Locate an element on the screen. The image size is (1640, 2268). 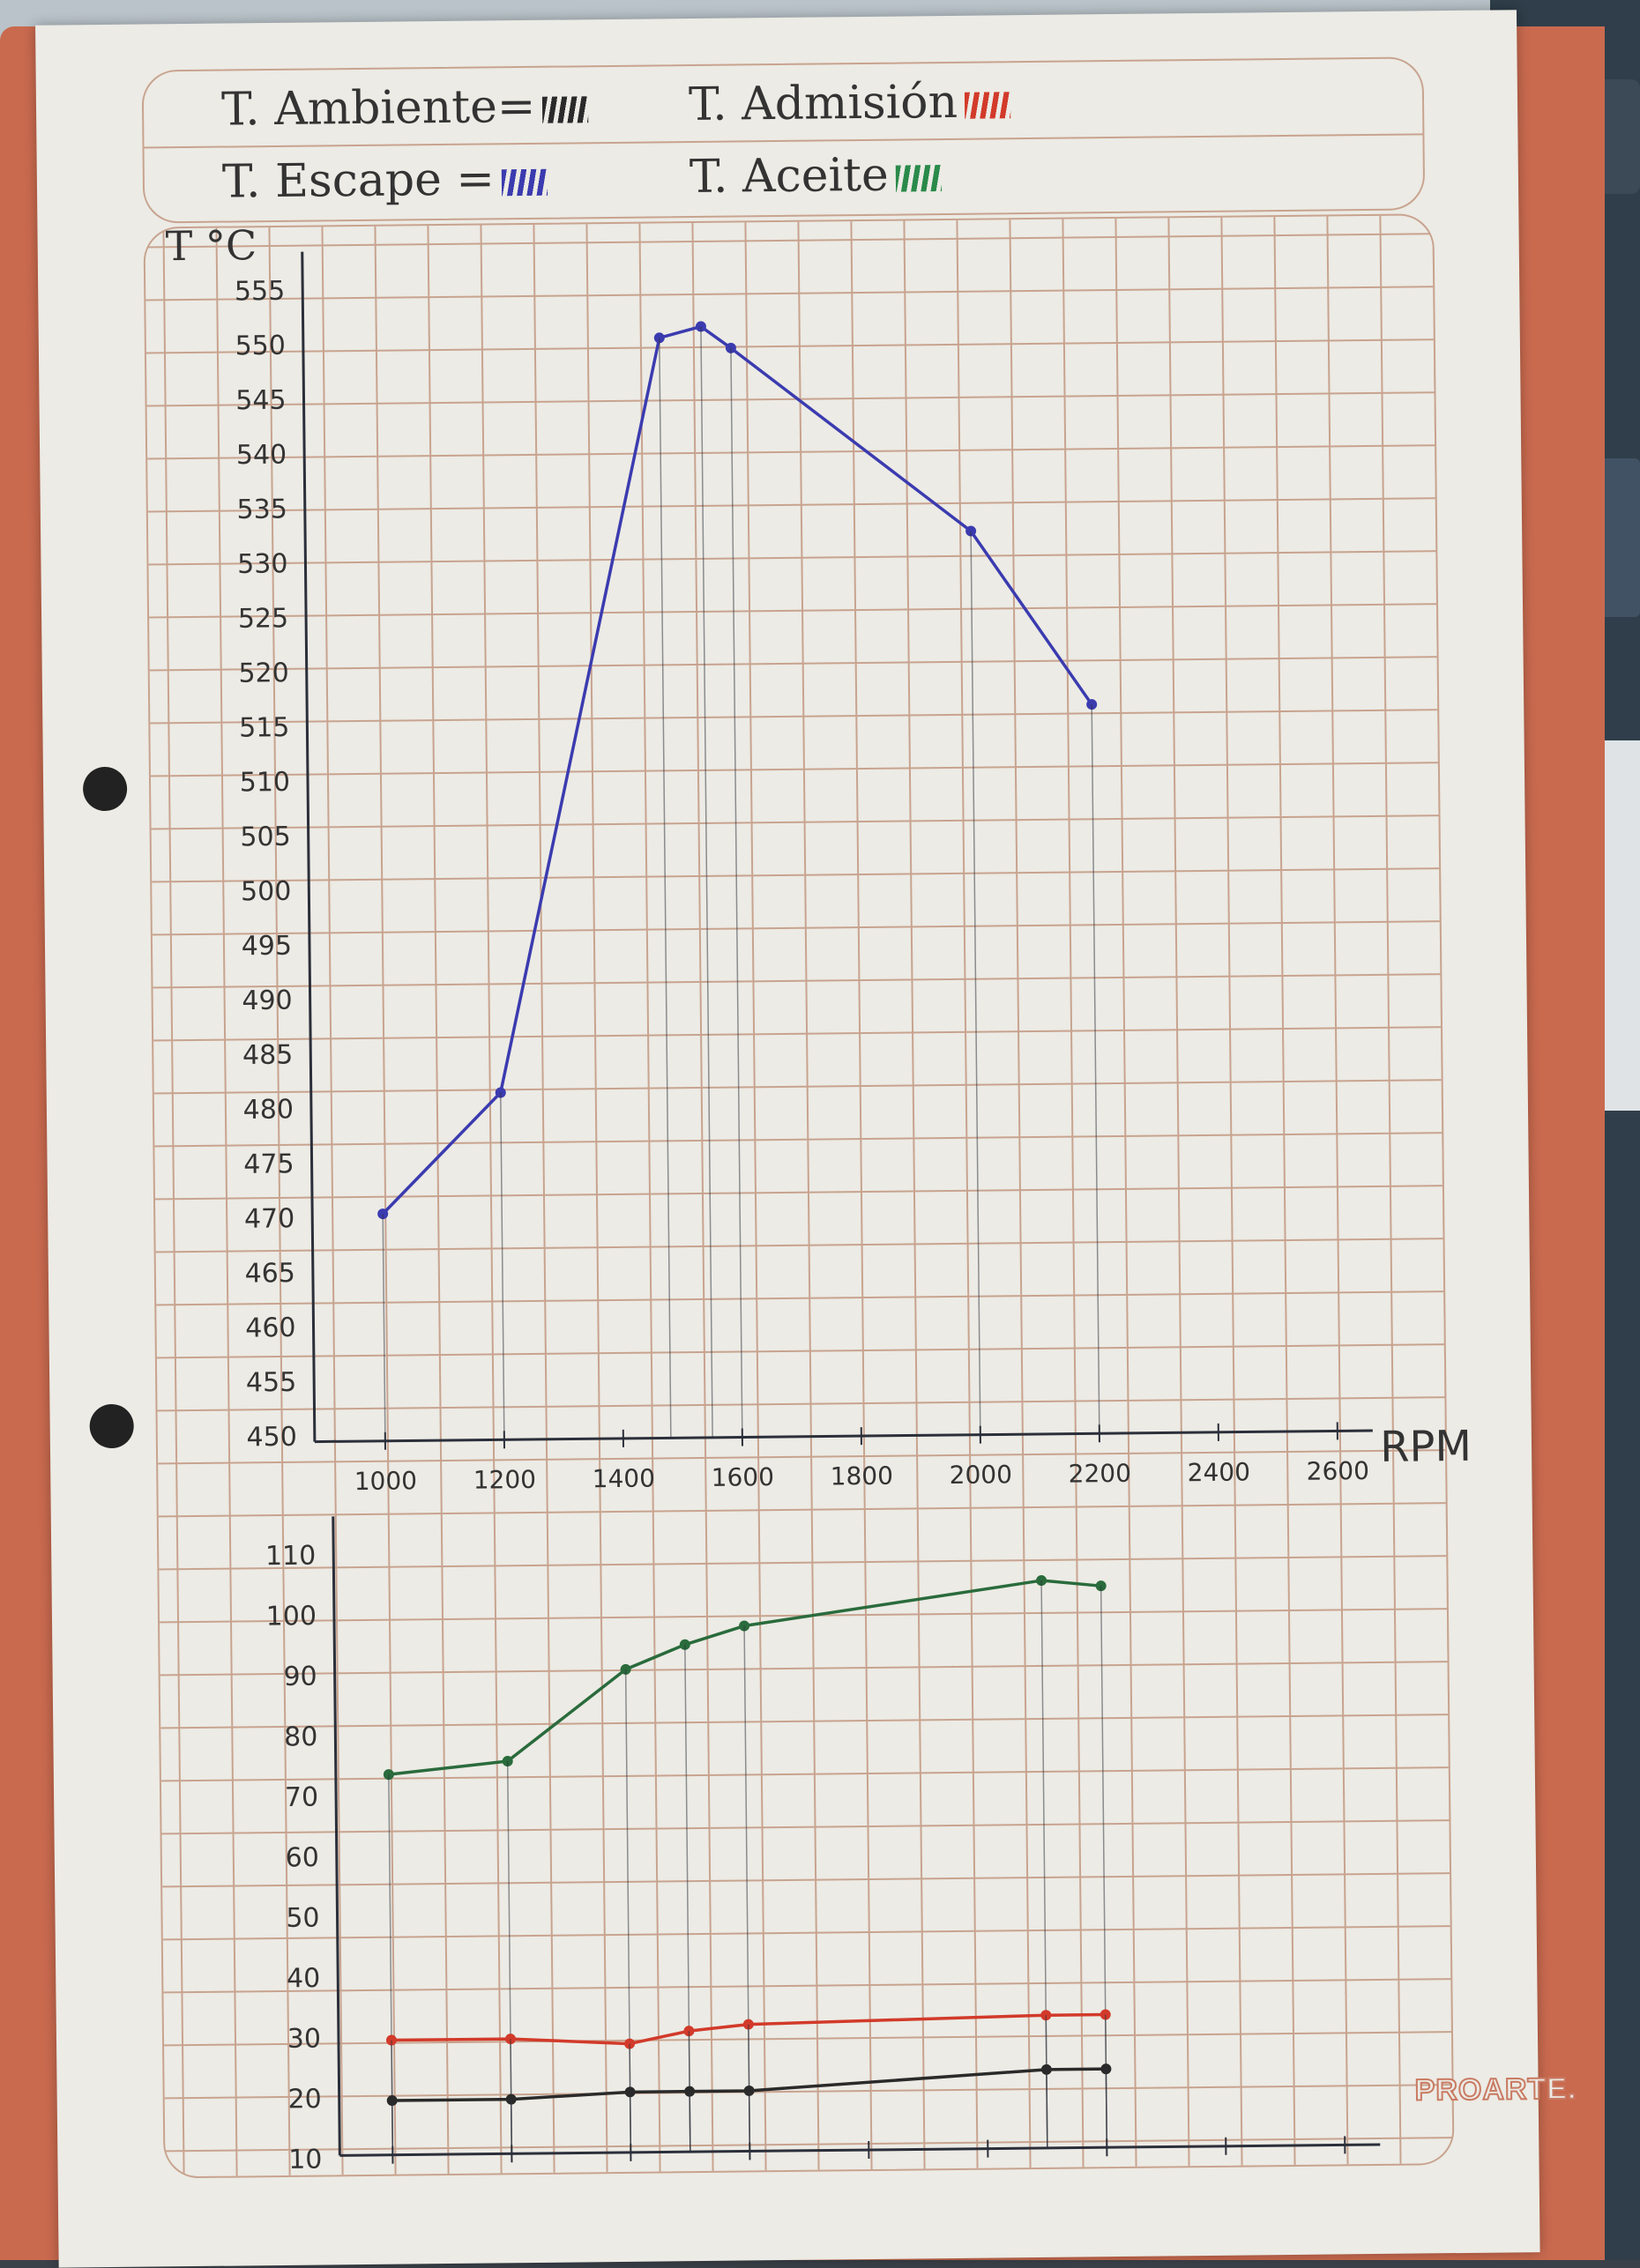
y-tick-label: 510 is located at coordinates (265, 783).